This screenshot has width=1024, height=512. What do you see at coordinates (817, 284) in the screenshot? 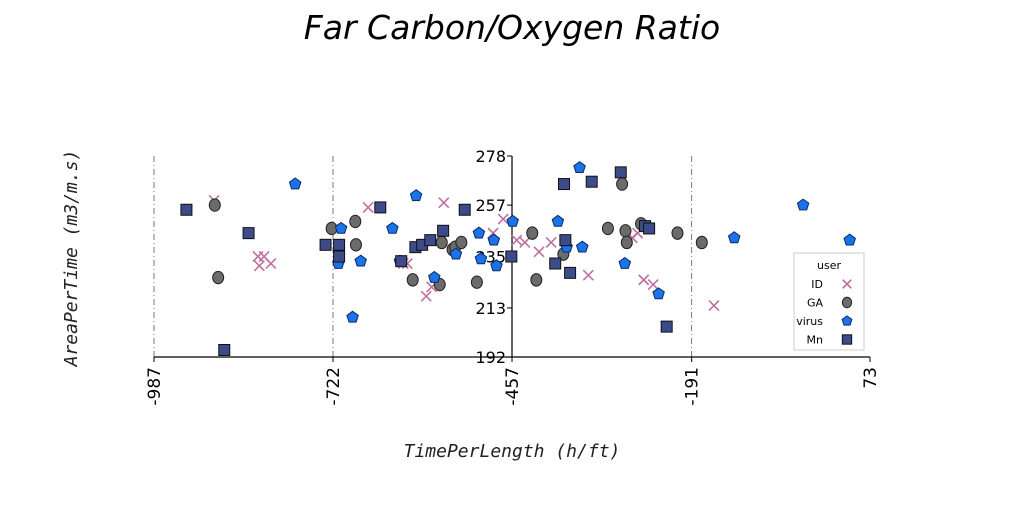
I see `legend-label: ID` at bounding box center [817, 284].